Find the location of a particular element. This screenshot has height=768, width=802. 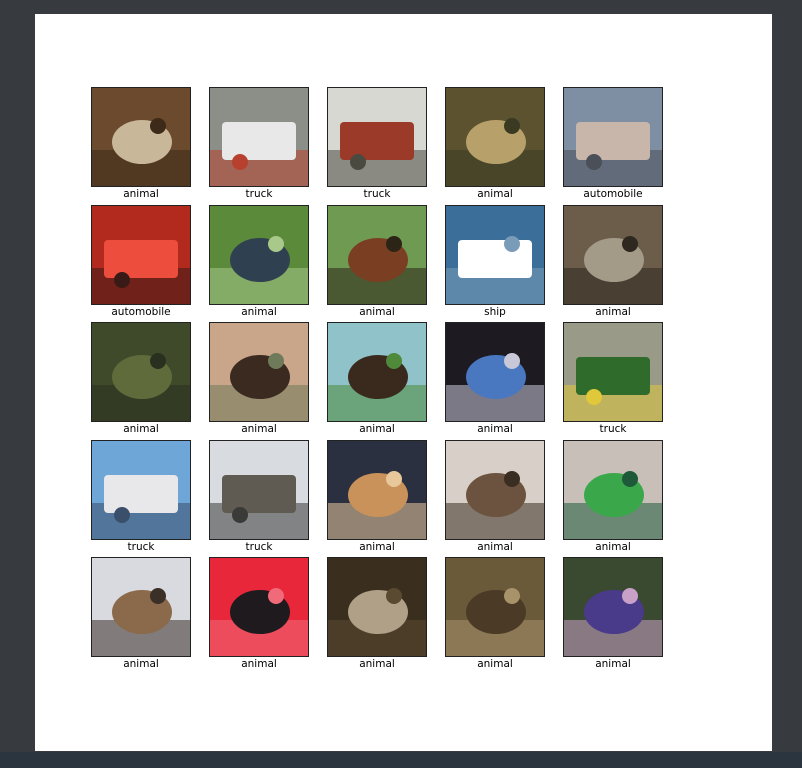

ship-thumbnail-picture is located at coordinates (495, 254).